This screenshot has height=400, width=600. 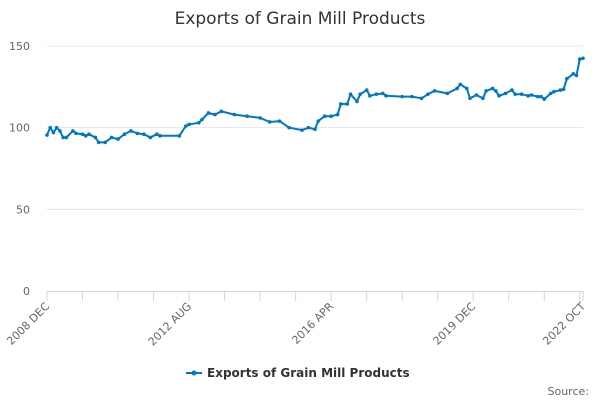 What do you see at coordinates (194, 373) in the screenshot?
I see `legend-marker-icon` at bounding box center [194, 373].